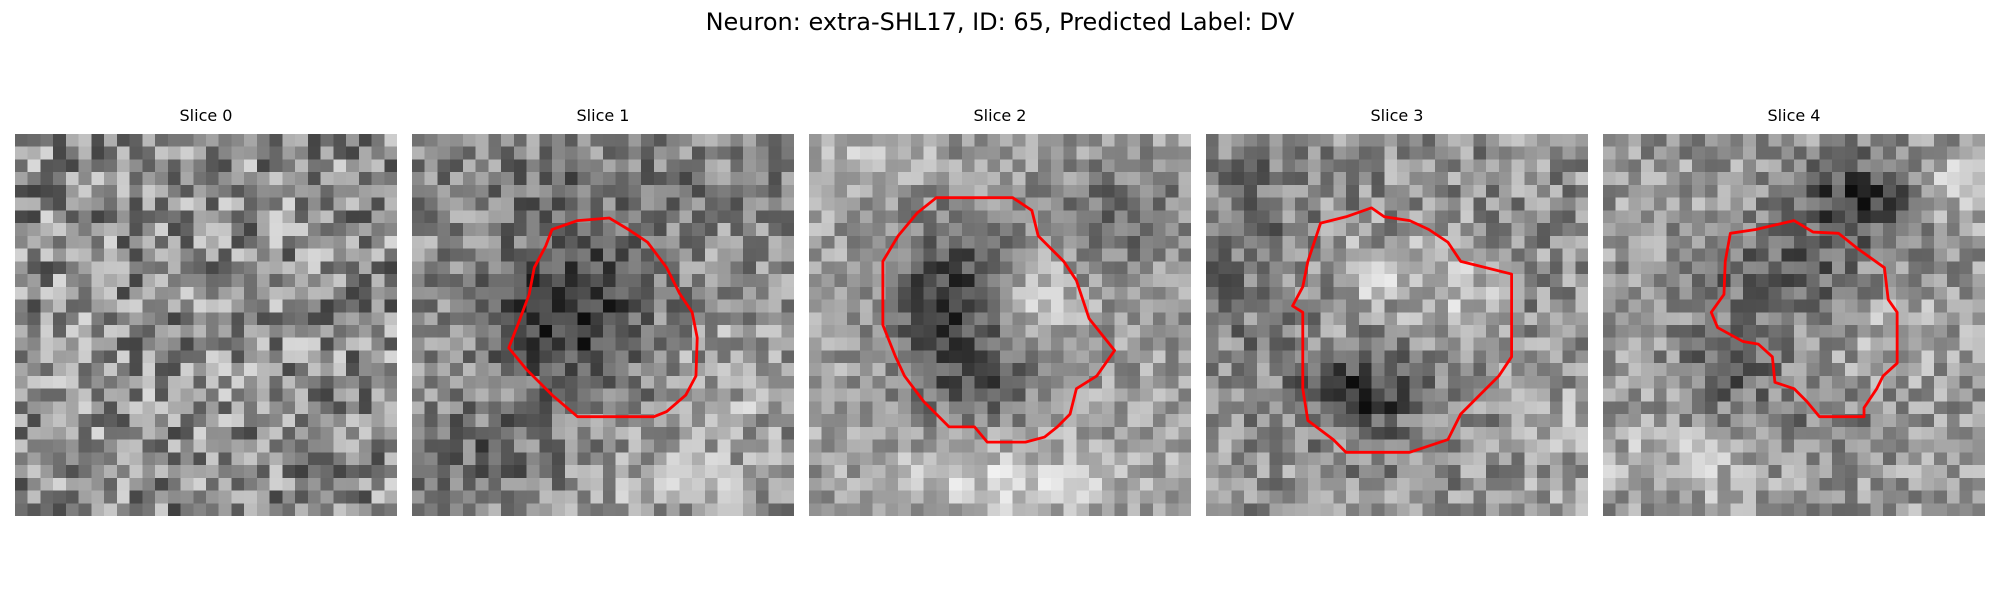  Describe the element at coordinates (1000, 116) in the screenshot. I see `slice-title-2: Slice 2` at that location.